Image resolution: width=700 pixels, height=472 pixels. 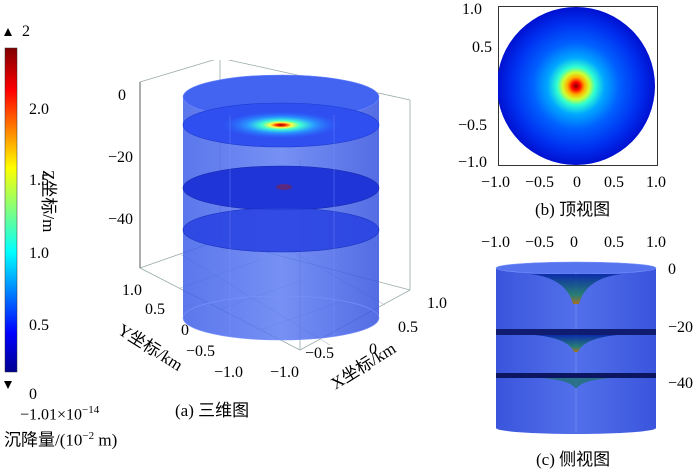 What do you see at coordinates (48, 201) in the screenshot?
I see `z-axis-label: Z坐标/m` at bounding box center [48, 201].